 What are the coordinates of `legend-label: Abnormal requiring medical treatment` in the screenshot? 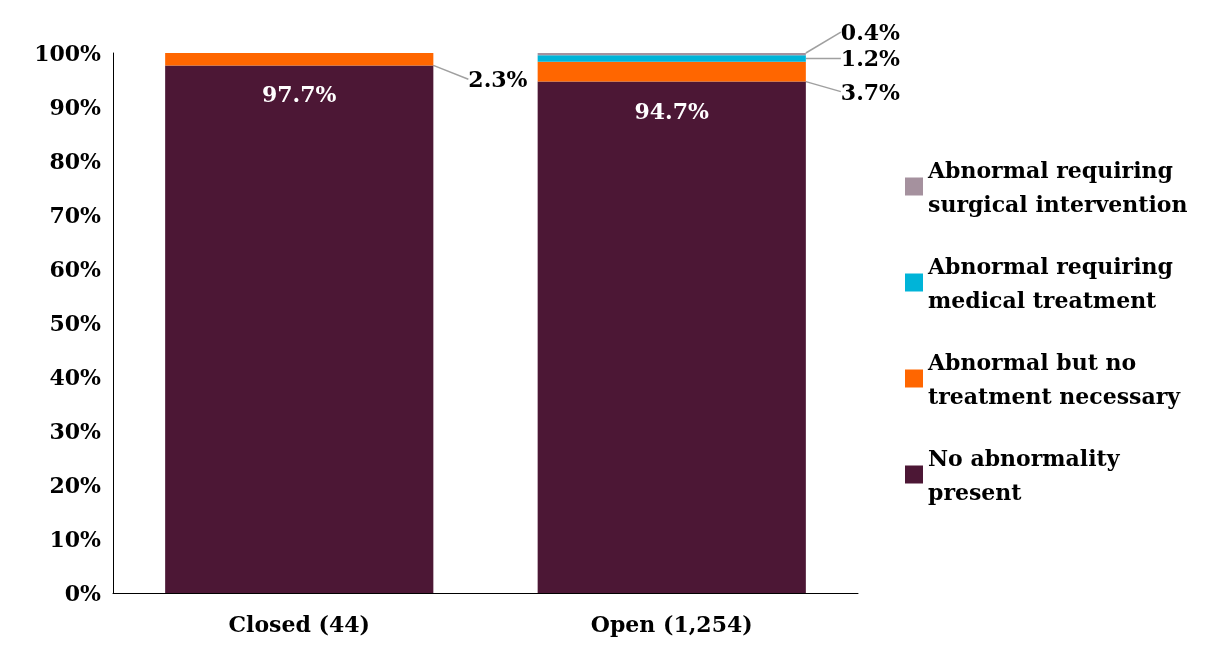 It's located at (1054, 282).